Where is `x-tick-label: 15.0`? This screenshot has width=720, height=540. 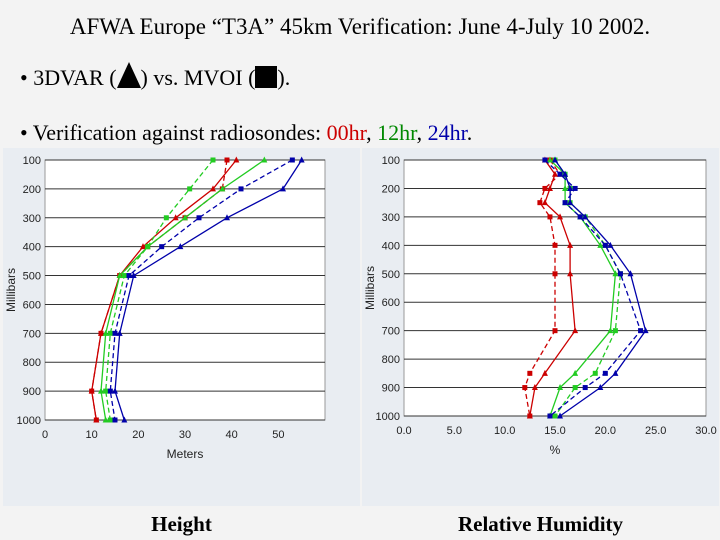 x-tick-label: 15.0 is located at coordinates (554, 431).